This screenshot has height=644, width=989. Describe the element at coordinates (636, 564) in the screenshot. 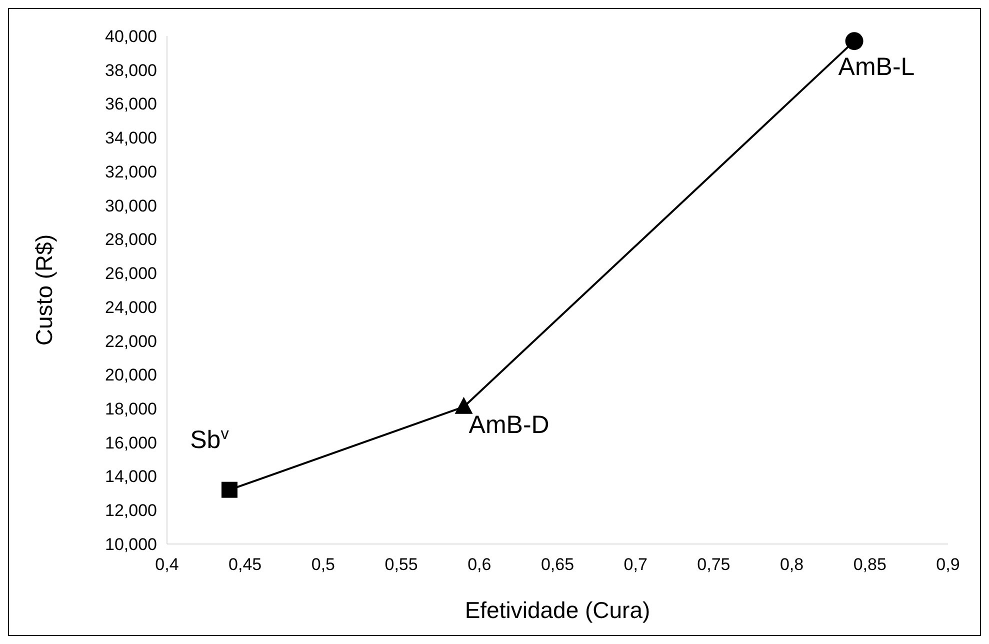

I see `x-tick-label: 0,7` at that location.